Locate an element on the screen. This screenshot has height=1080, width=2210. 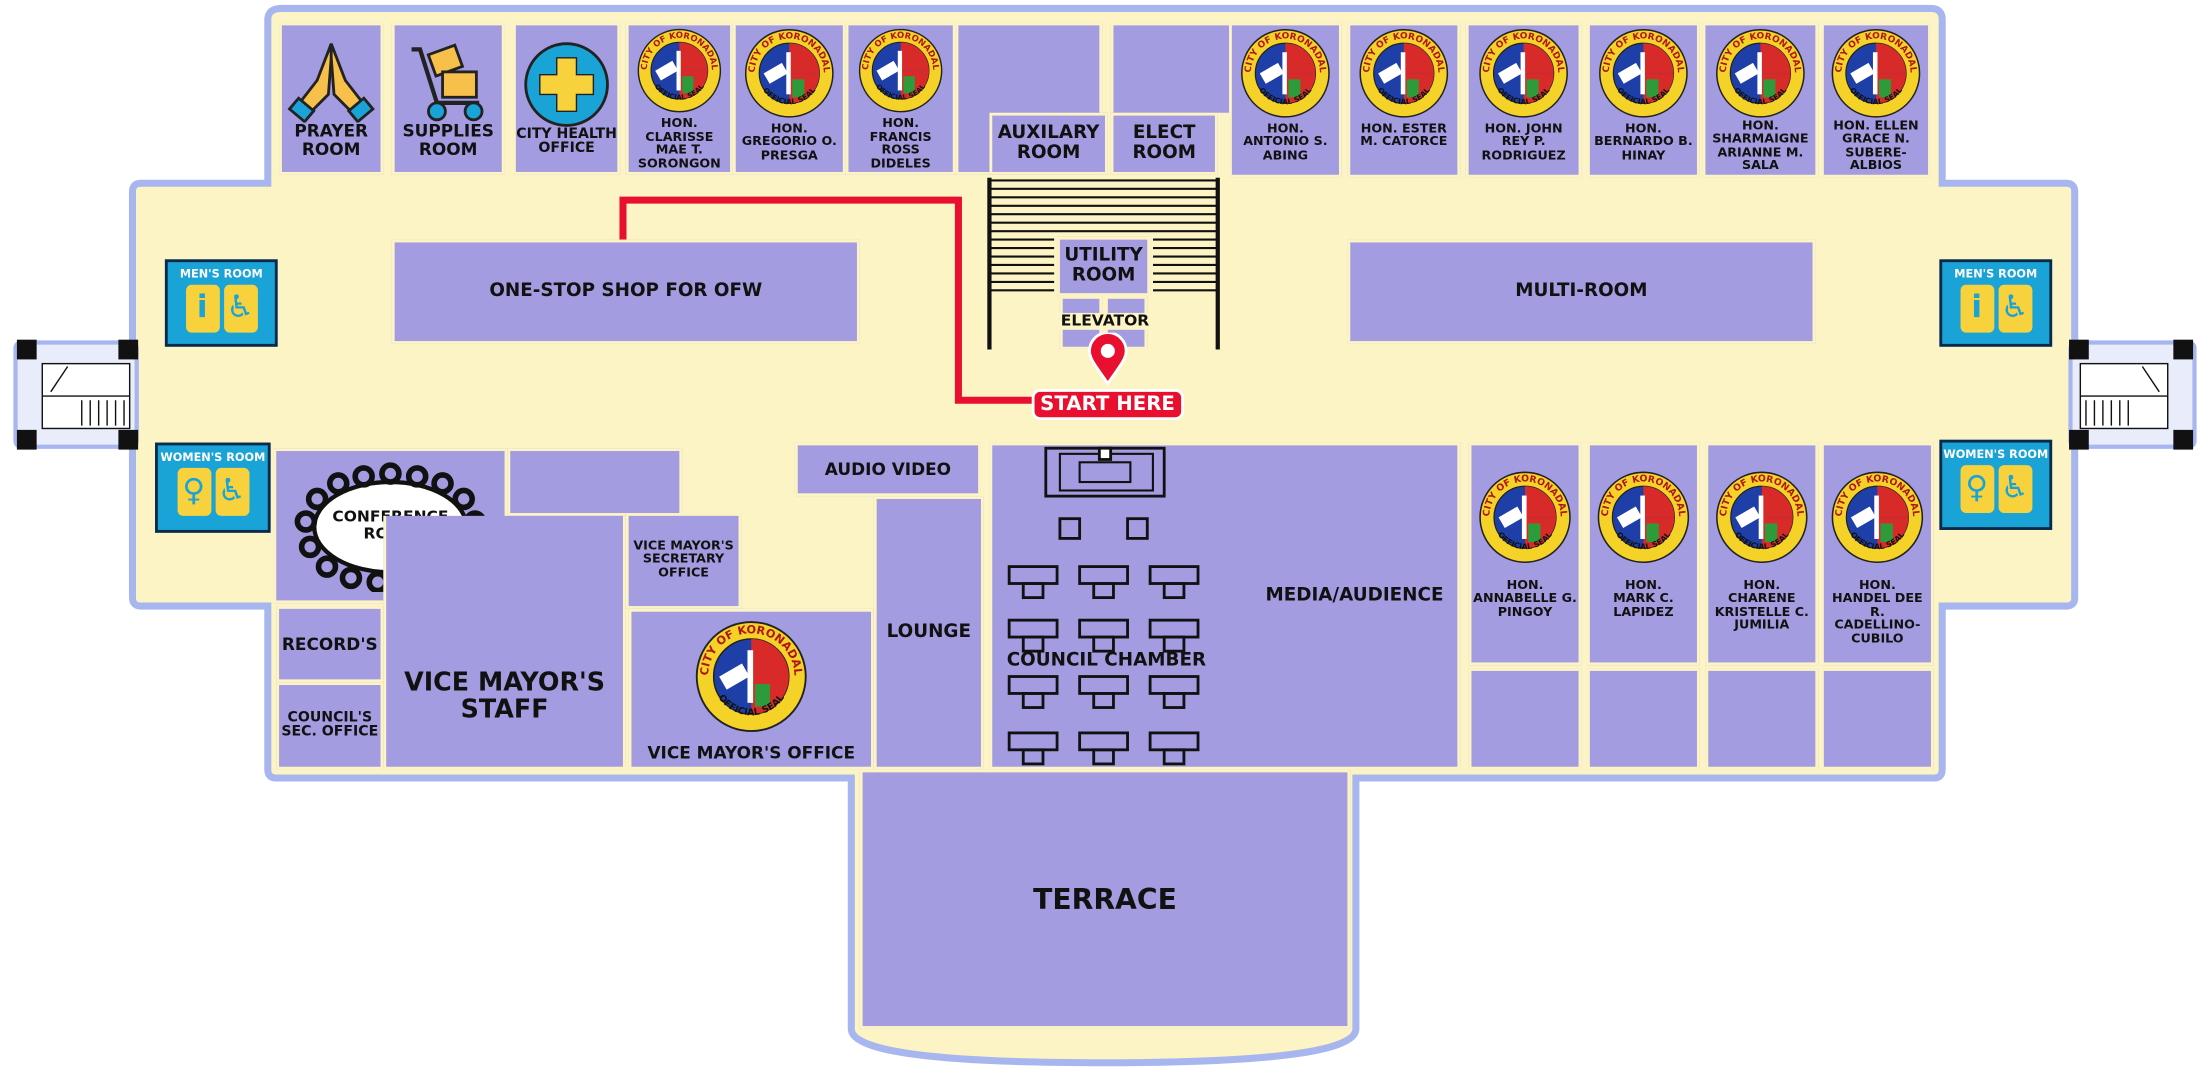
council-secretary-office: COUNCIL'S SEC. OFFICE is located at coordinates (330, 726).